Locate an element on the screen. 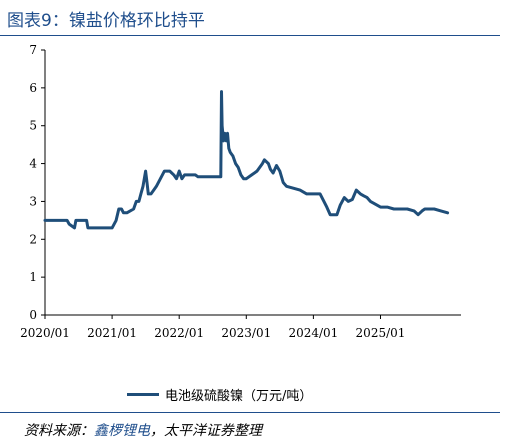 The height and width of the screenshot is (445, 507). y-tick-label: 2 is located at coordinates (33, 239).